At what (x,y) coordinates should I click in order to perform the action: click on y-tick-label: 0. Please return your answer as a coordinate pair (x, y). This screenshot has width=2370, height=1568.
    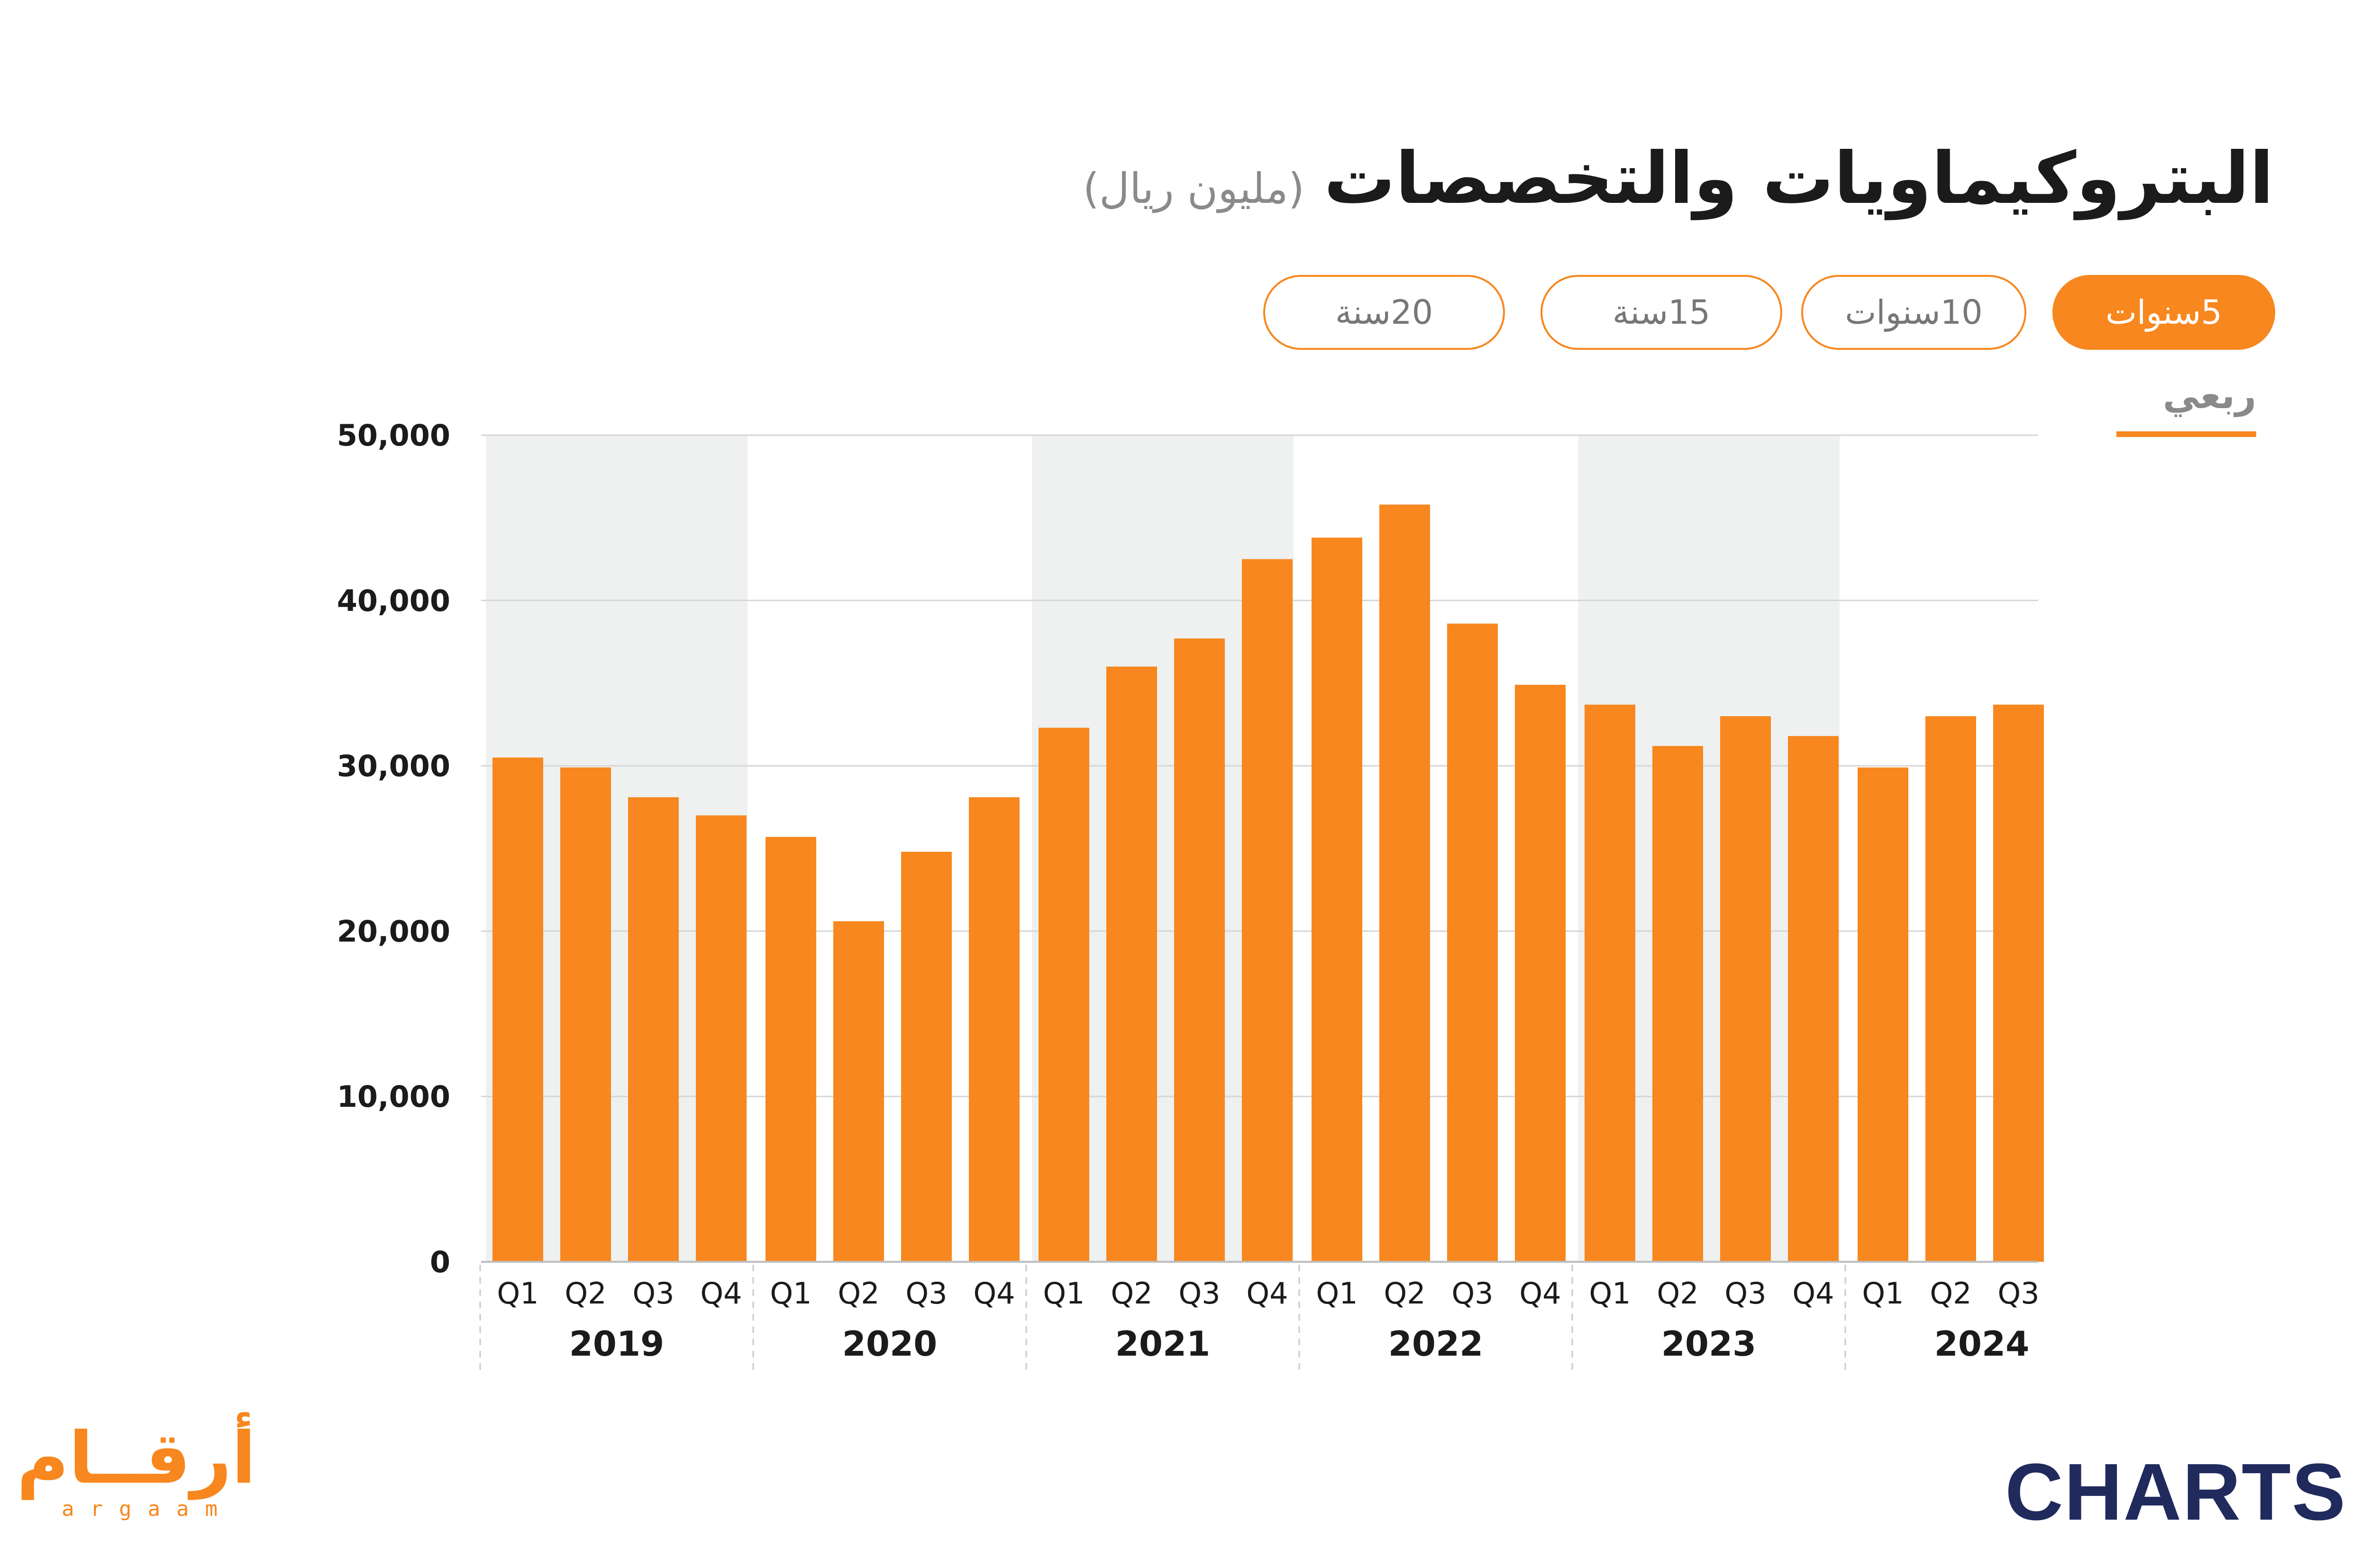
    Looking at the image, I should click on (440, 1262).